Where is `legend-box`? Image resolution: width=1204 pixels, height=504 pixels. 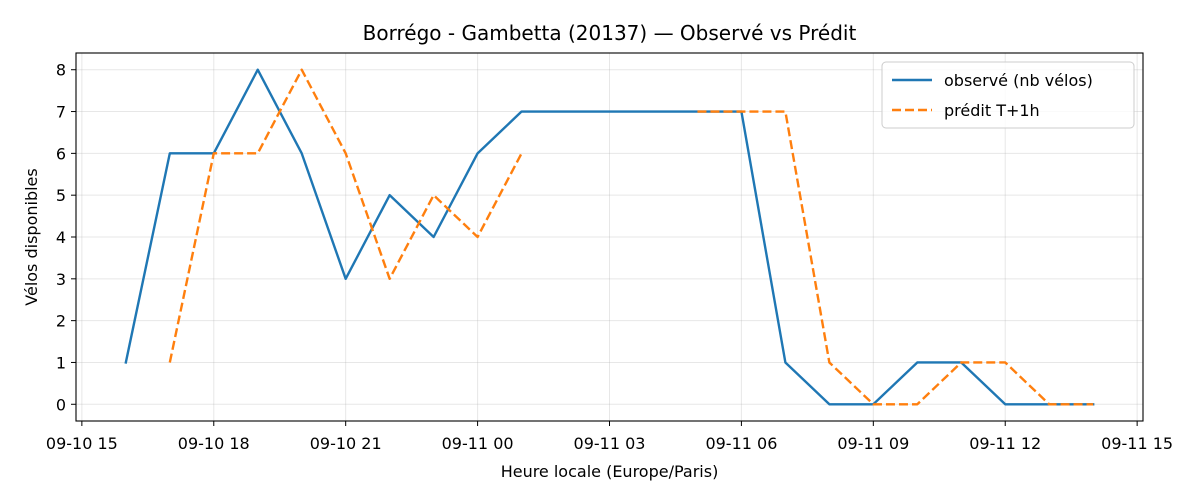
legend-box is located at coordinates (1008, 95).